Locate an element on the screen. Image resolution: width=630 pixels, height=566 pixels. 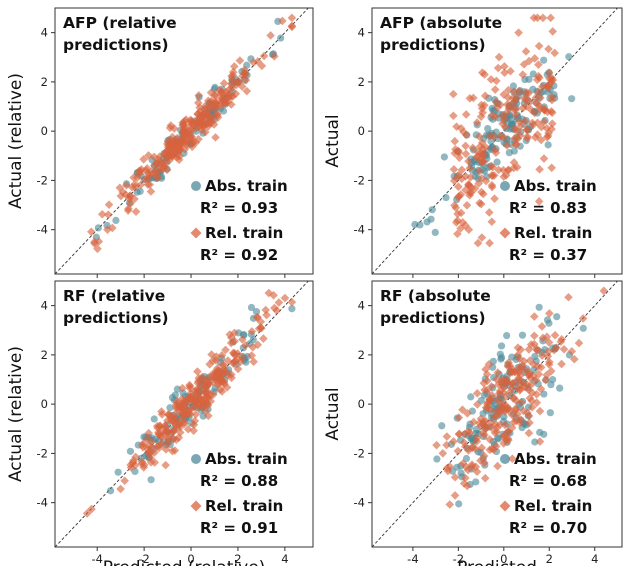
y-tick-label: 0 is located at coordinates (361, 404).